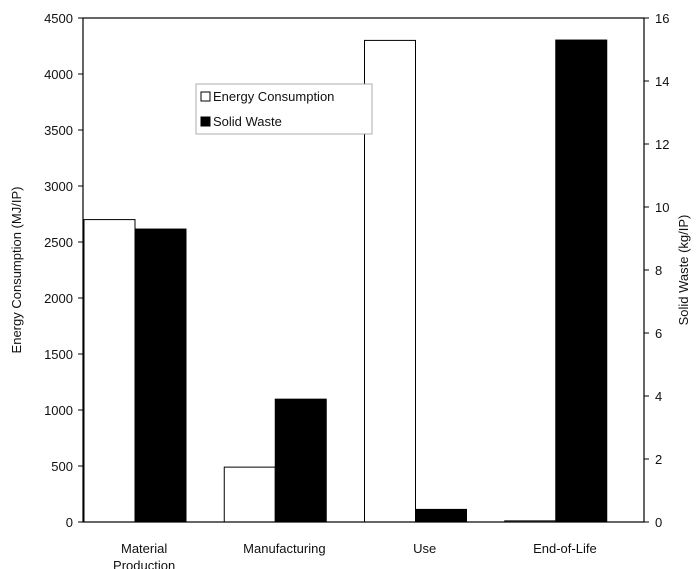  What do you see at coordinates (683, 270) in the screenshot?
I see `y2-axis-label: Solid Waste (kg/IP)` at bounding box center [683, 270].